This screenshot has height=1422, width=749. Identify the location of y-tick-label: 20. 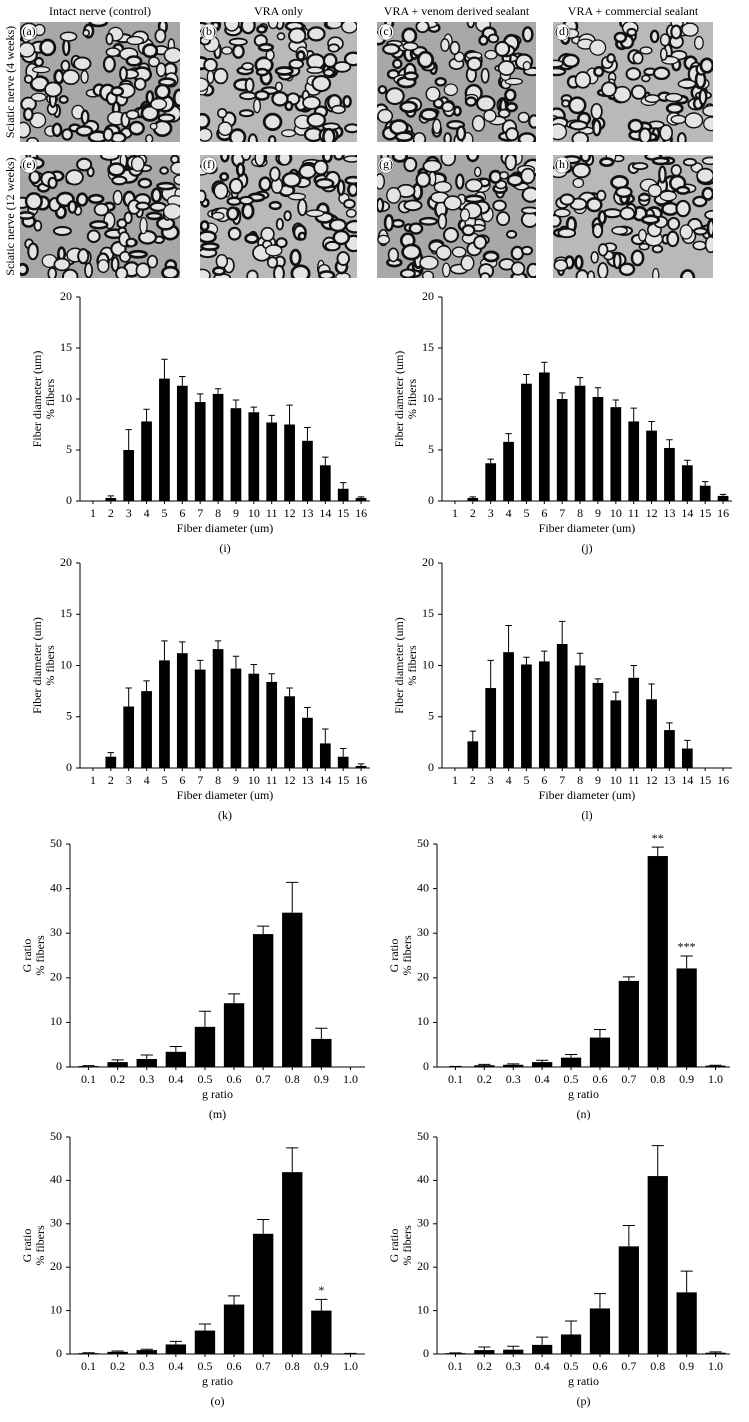
(66, 296).